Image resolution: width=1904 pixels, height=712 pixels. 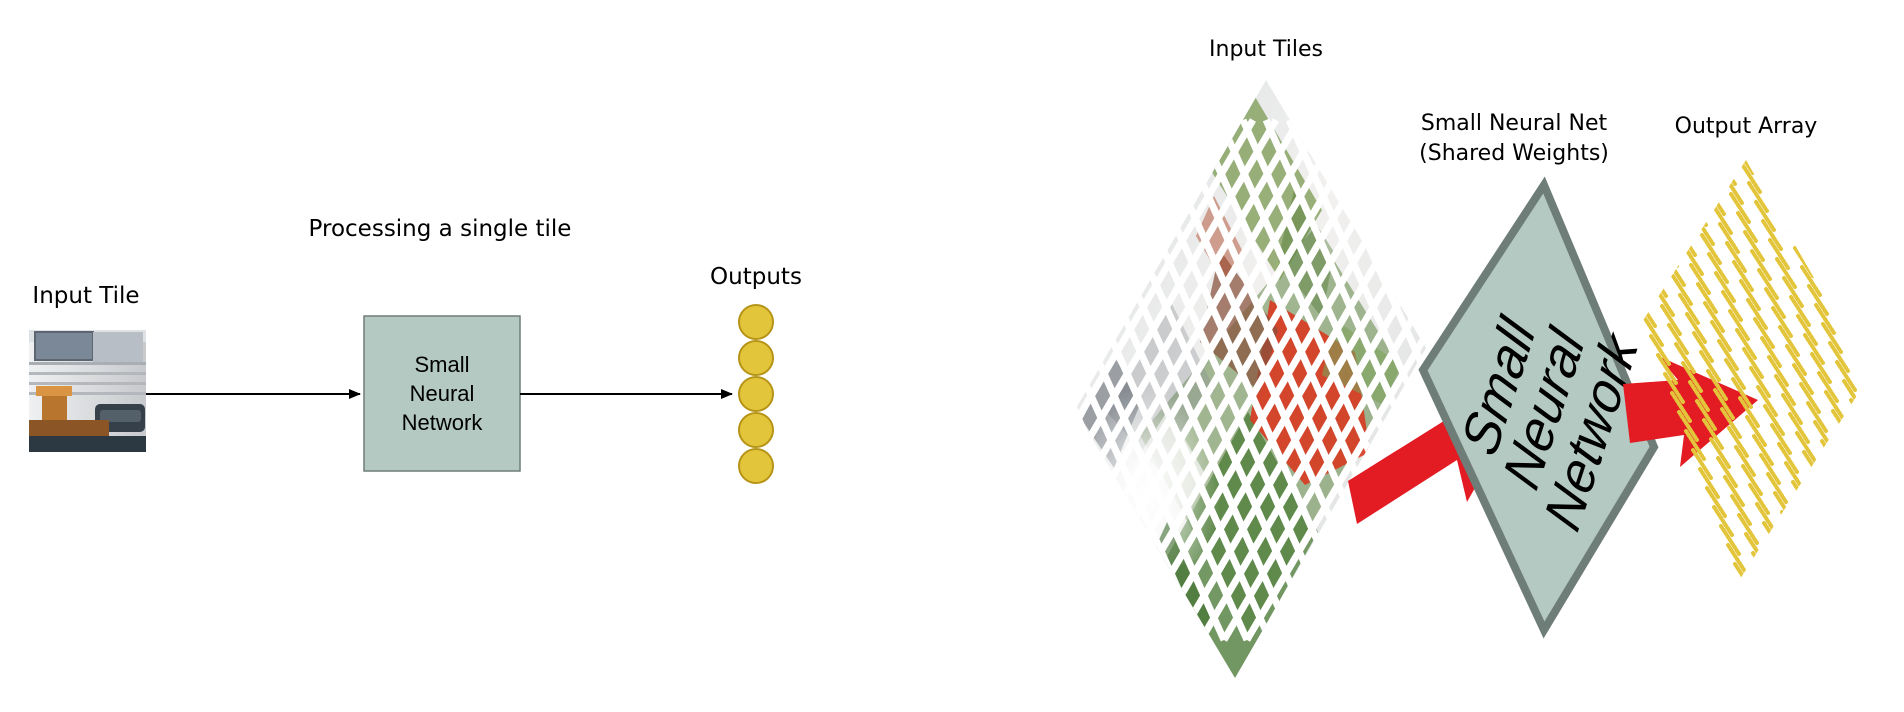 What do you see at coordinates (85, 296) in the screenshot?
I see `input-tile-label: Input Tile` at bounding box center [85, 296].